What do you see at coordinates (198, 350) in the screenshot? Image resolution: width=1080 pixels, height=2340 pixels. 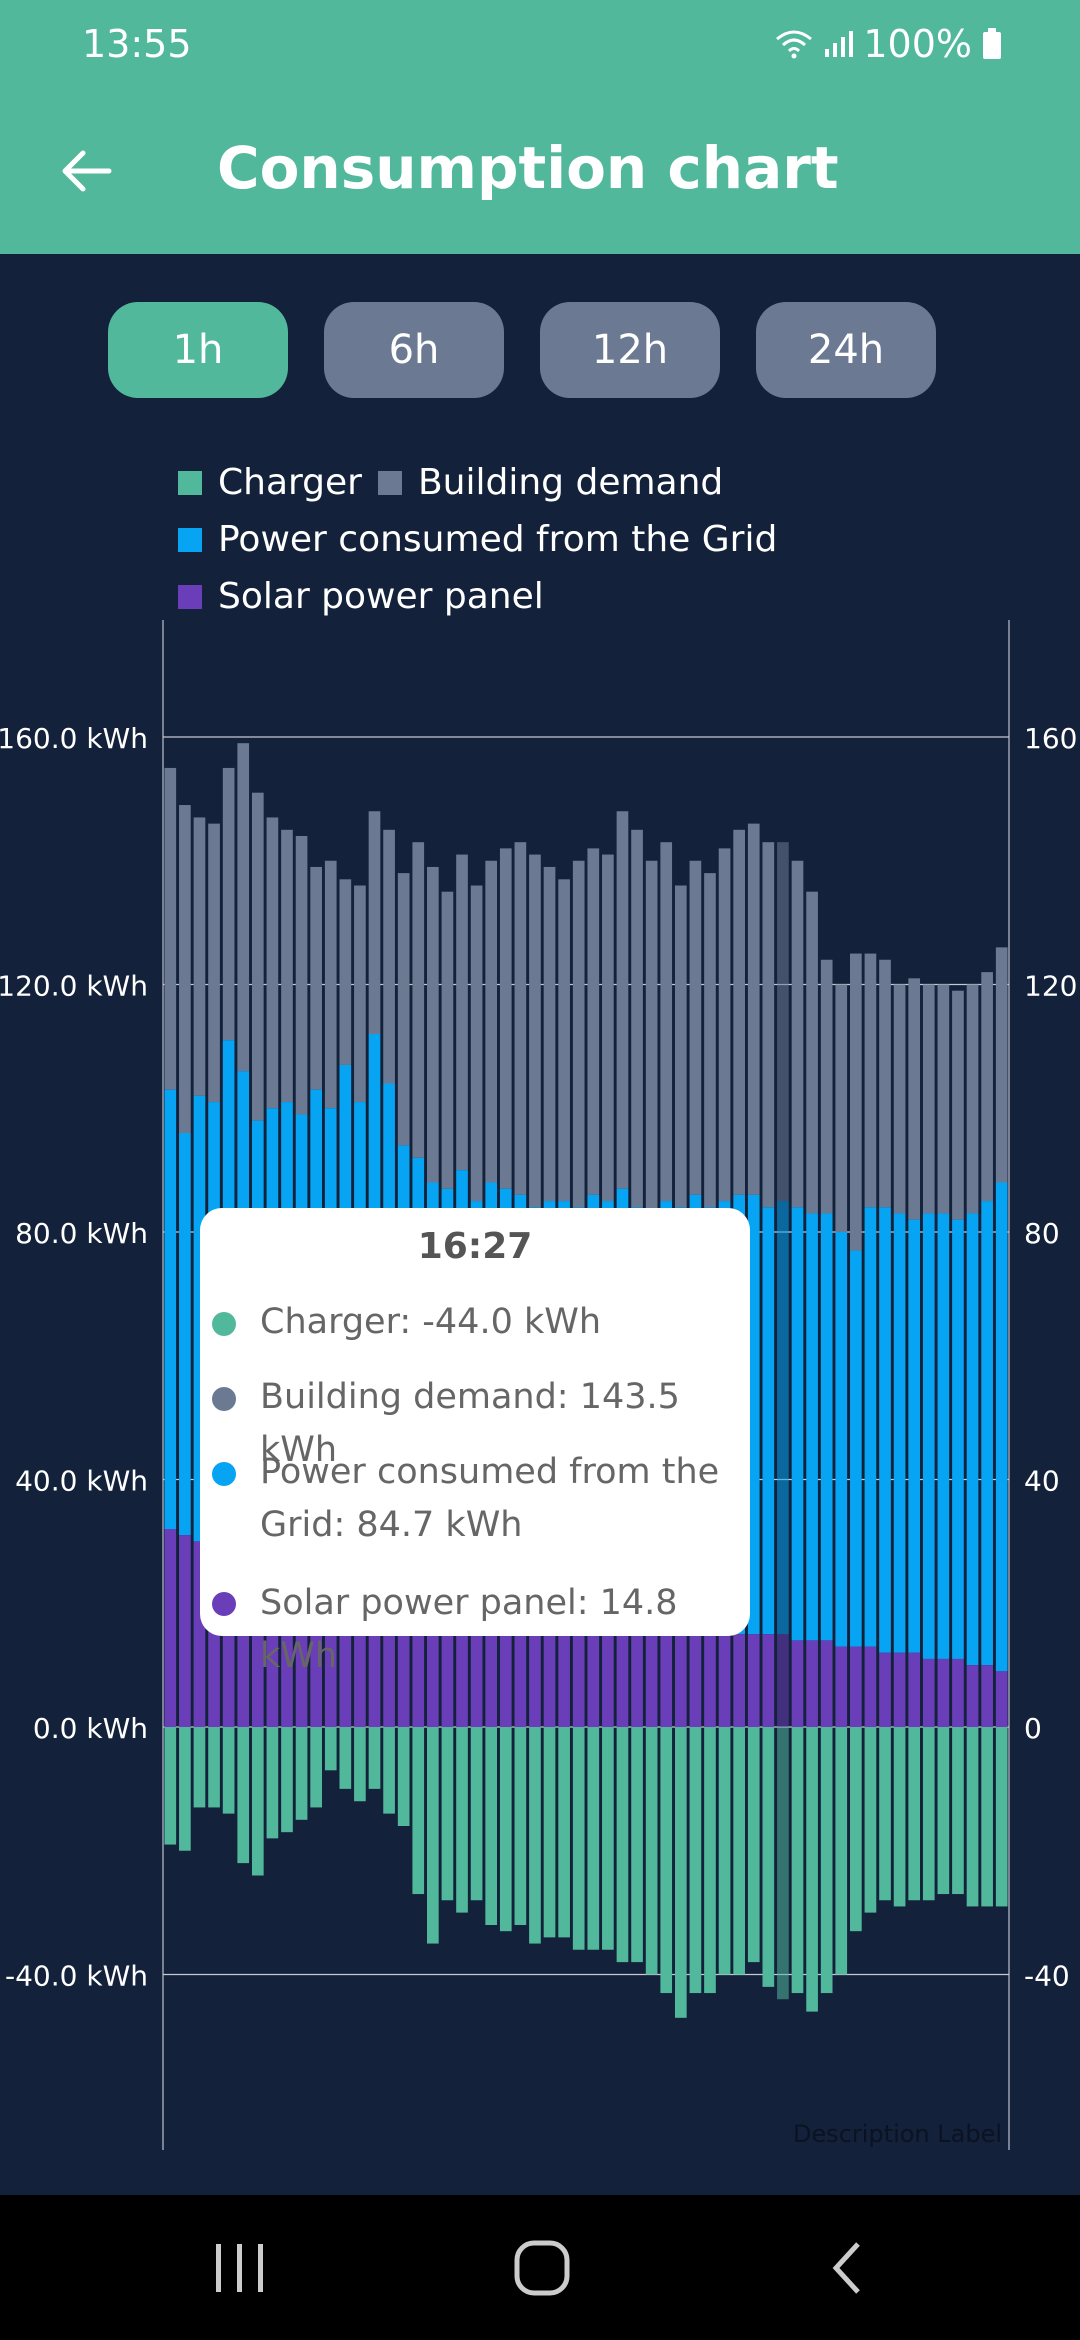 I see `range-button-1h: 1h` at bounding box center [198, 350].